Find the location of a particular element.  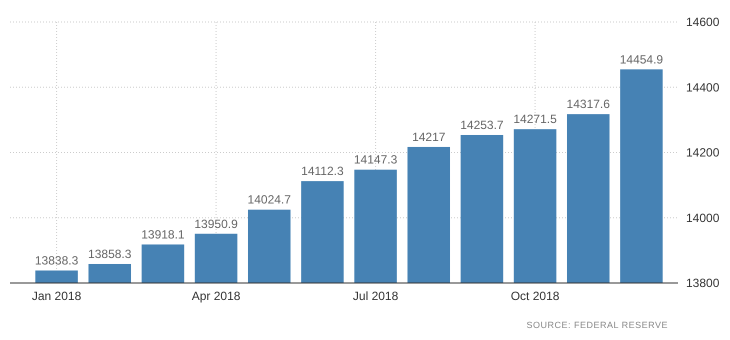

y-tick-label: 14600 is located at coordinates (703, 22).